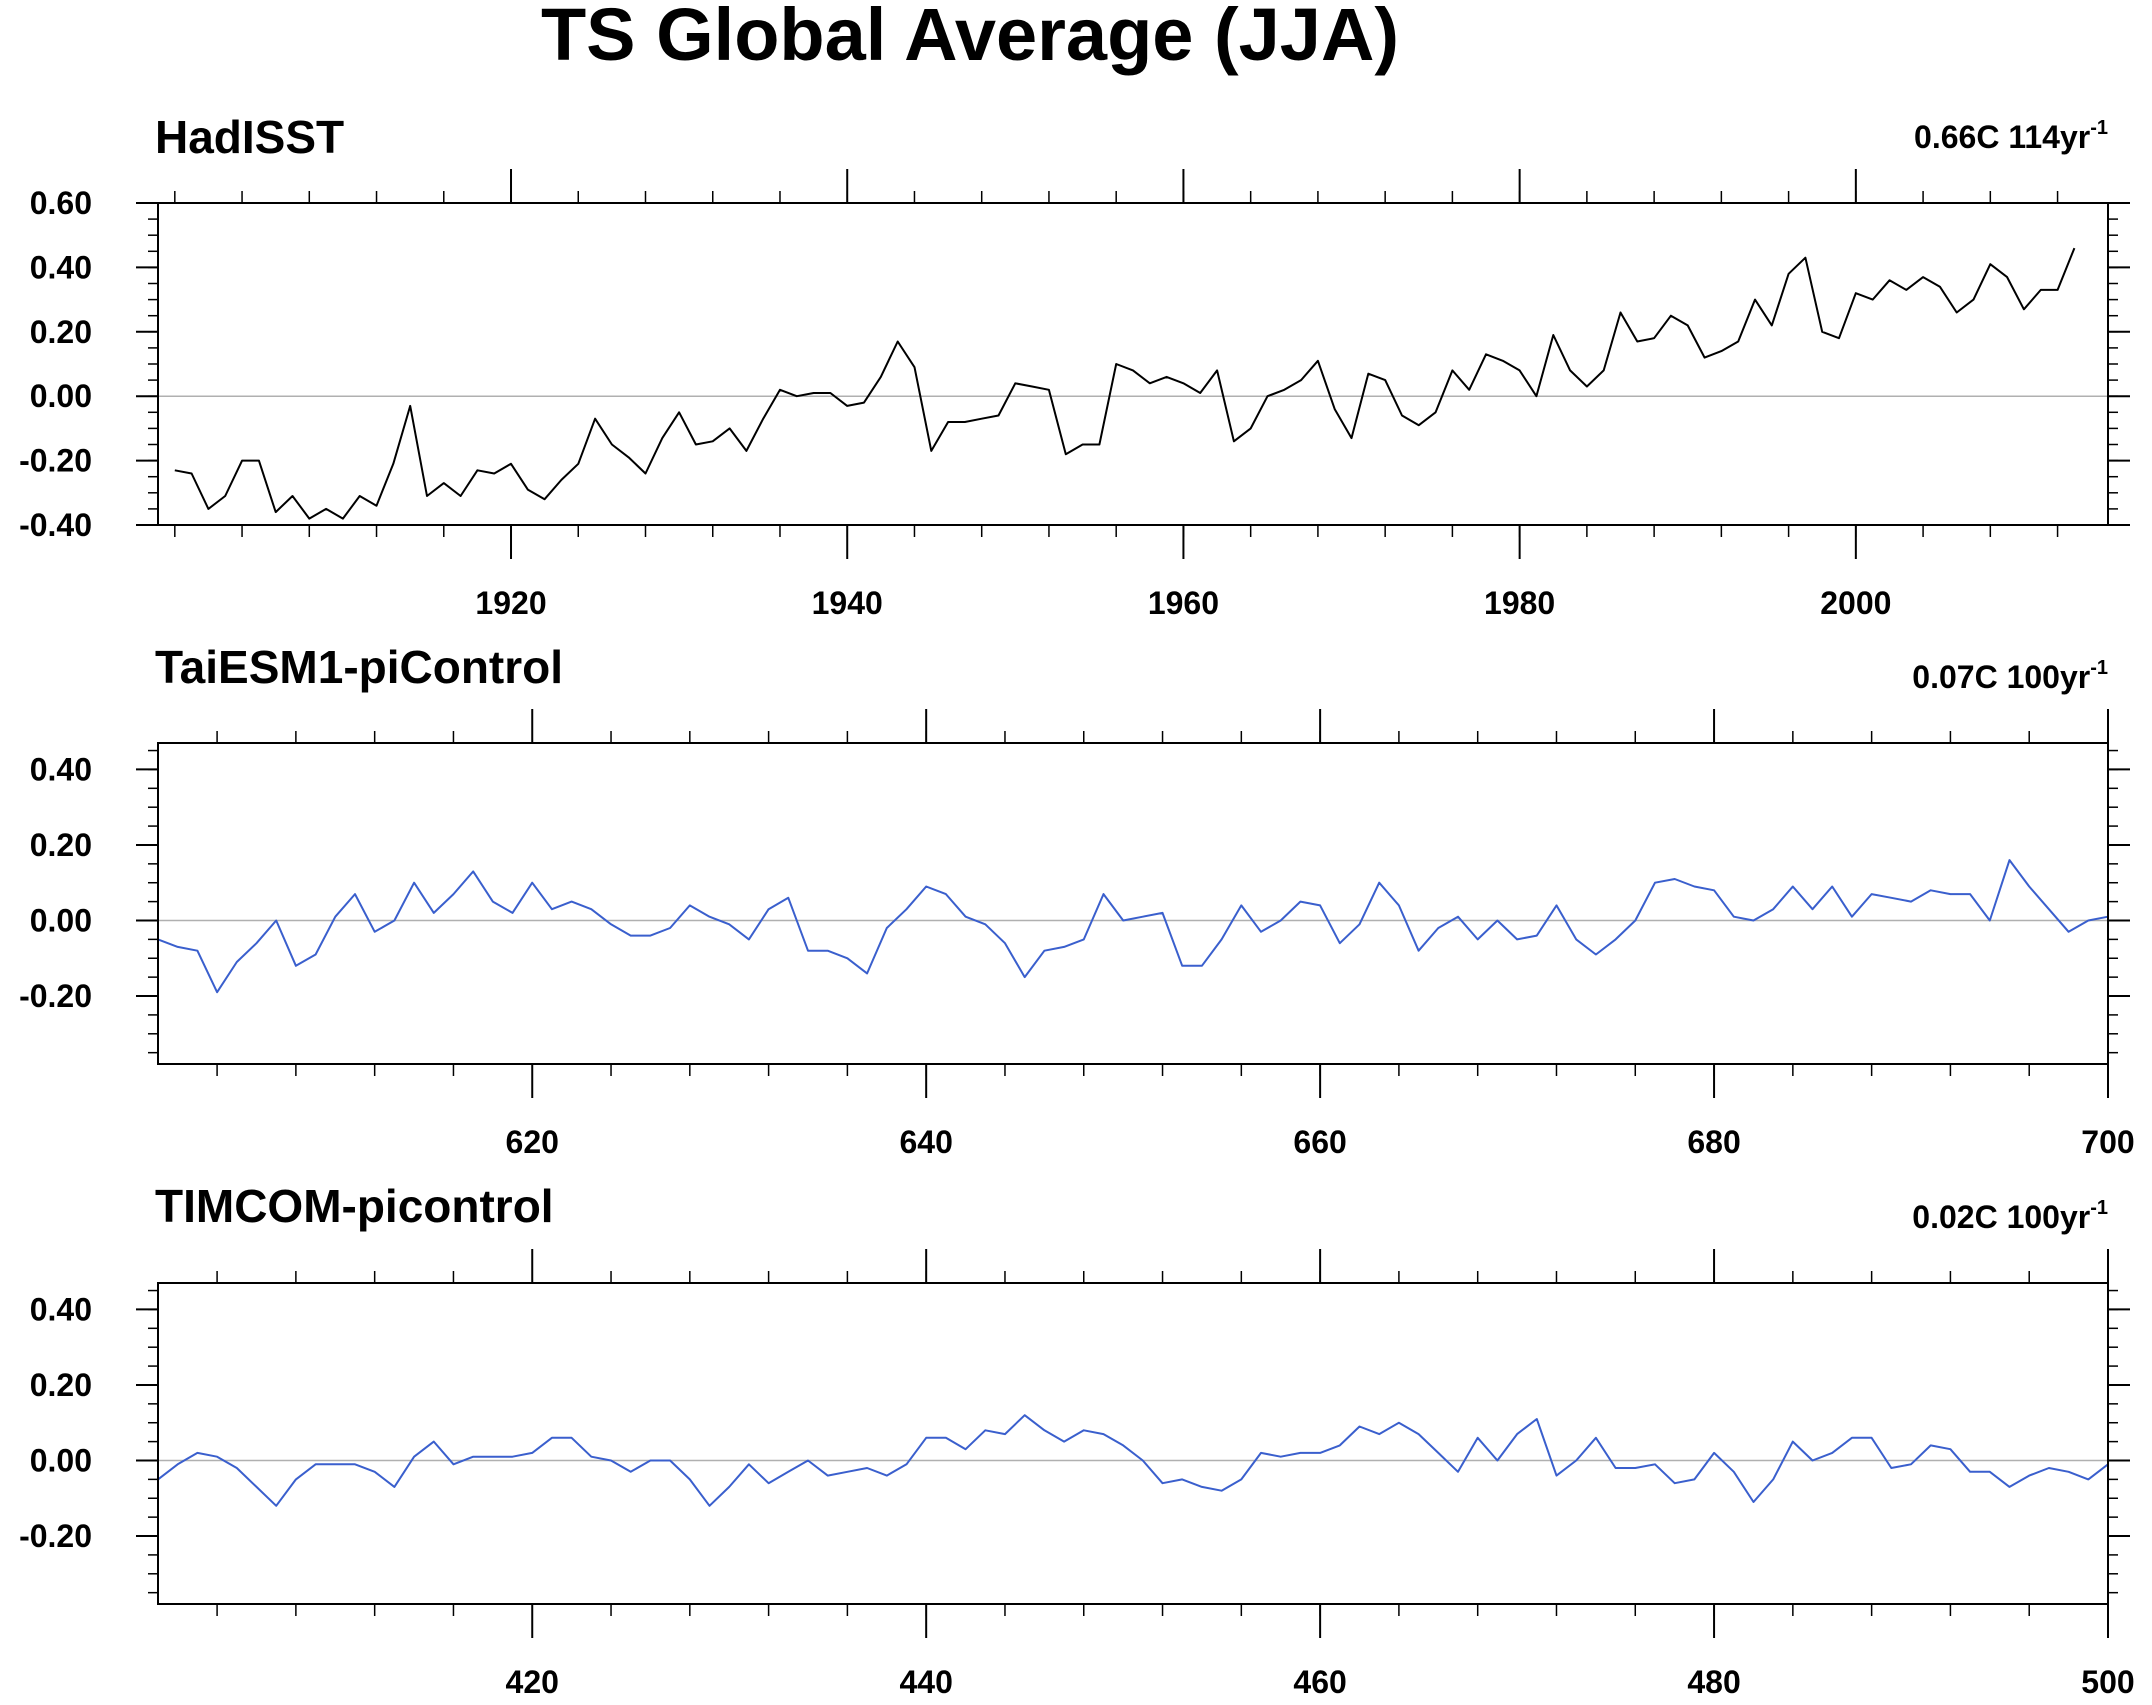 The height and width of the screenshot is (1705, 2152). Describe the element at coordinates (970, 38) in the screenshot. I see `main-title: TS Global Average (JJA)` at that location.